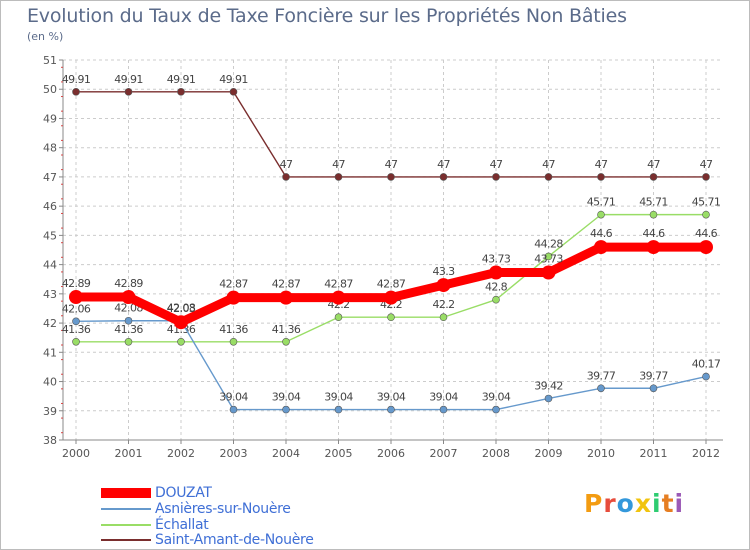 Image resolution: width=750 pixels, height=550 pixels. What do you see at coordinates (654, 453) in the screenshot?
I see `x-tick-label: 2011` at bounding box center [654, 453].